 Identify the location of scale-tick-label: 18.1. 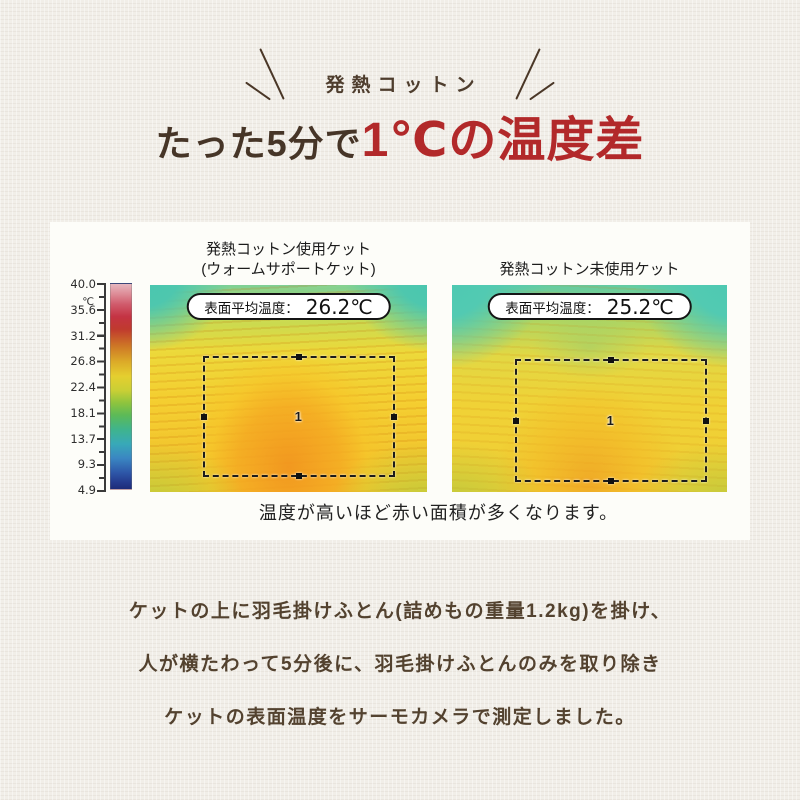
(83, 413).